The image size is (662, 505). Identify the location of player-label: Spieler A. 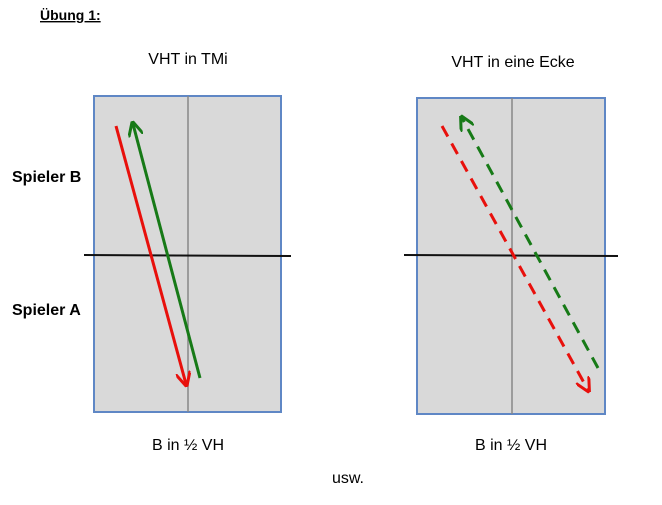
(46, 310).